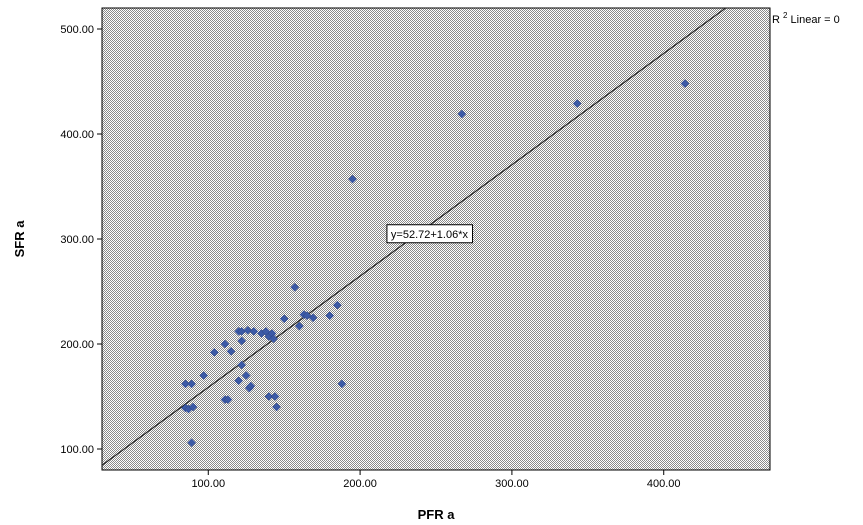  Describe the element at coordinates (77, 240) in the screenshot. I see `y-tick-label: 300.00` at that location.